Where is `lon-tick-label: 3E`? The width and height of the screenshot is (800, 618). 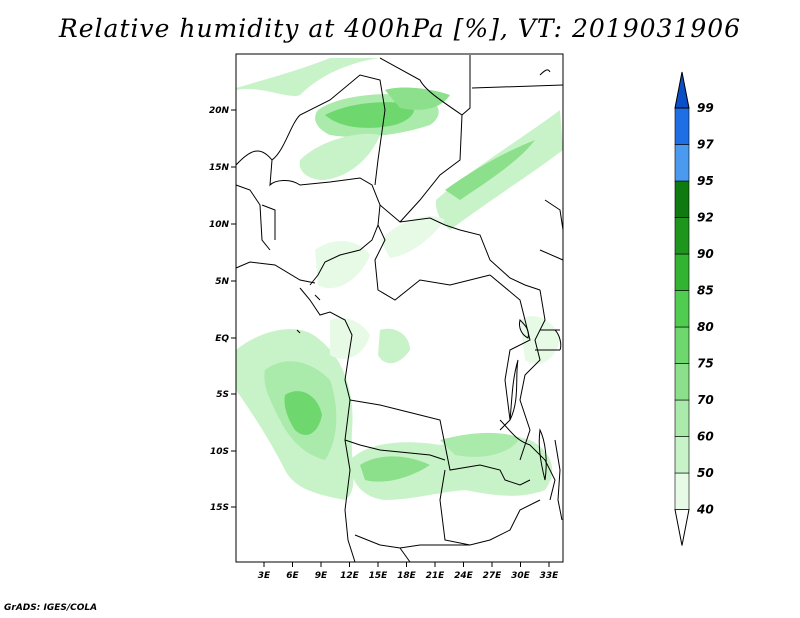
lon-tick-label: 3E is located at coordinates (264, 576).